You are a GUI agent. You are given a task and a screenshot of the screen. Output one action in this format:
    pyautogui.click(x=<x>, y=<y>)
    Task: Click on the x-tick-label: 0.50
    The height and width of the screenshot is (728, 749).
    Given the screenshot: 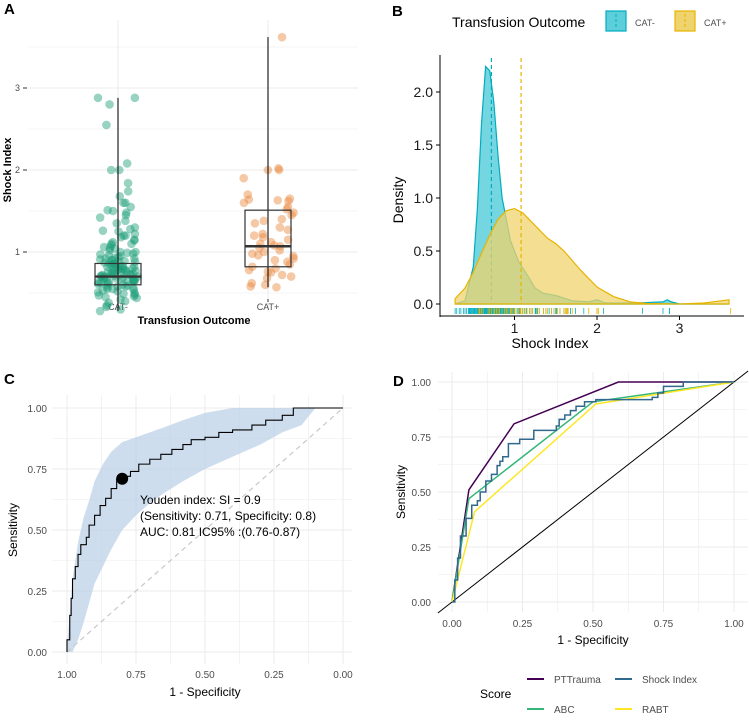 What is the action you would take?
    pyautogui.click(x=593, y=624)
    